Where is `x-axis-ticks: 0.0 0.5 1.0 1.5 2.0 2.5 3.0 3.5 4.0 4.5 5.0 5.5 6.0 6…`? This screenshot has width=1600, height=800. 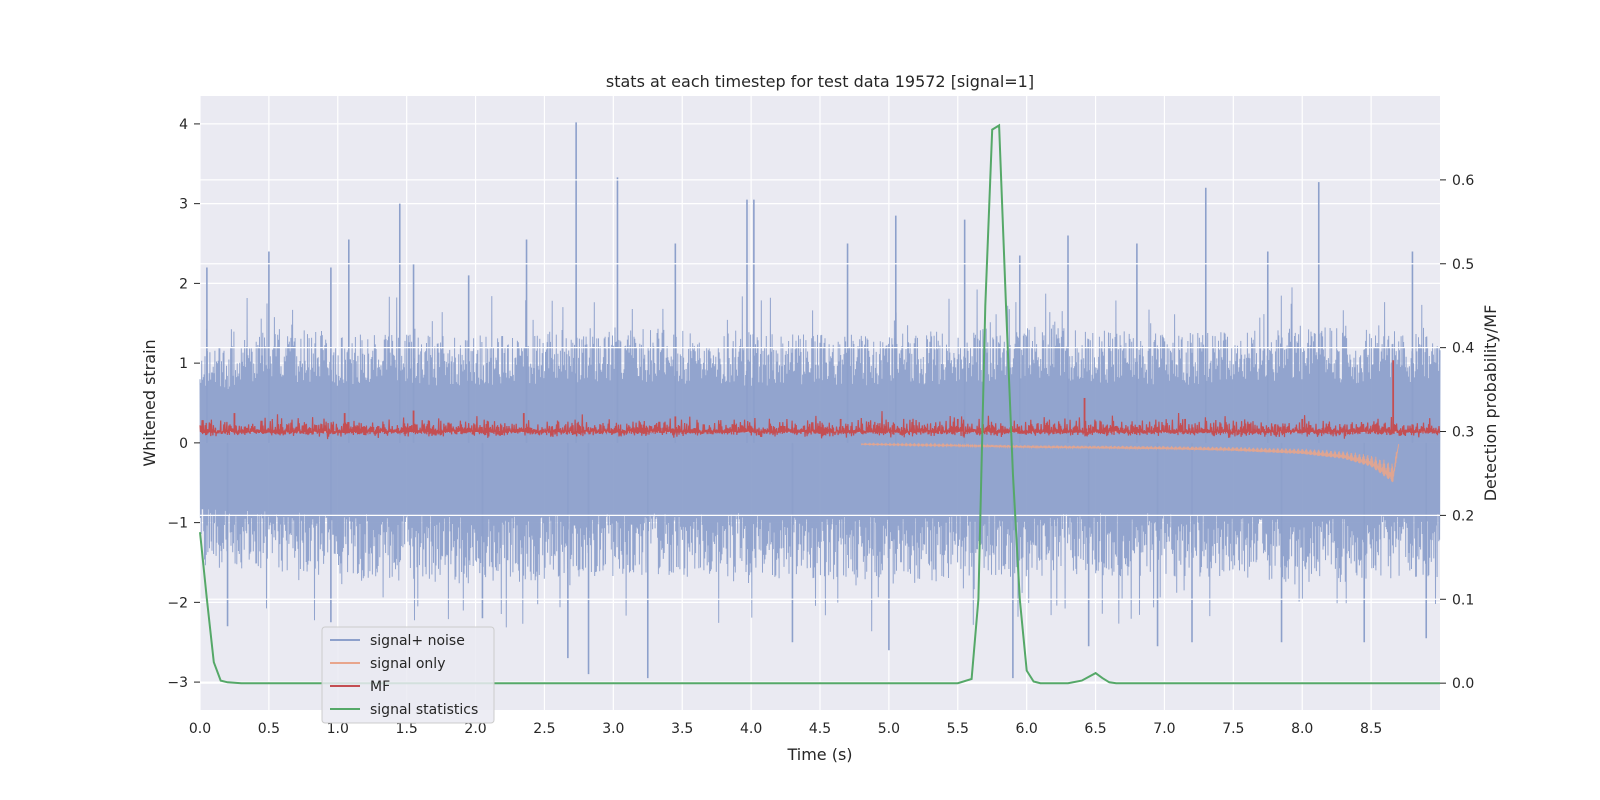 x-axis-ticks: 0.0 0.5 1.0 1.5 2.0 2.5 3.0 3.5 4.0 4.5 5.0 5.5 6.0 6… is located at coordinates (785, 729).